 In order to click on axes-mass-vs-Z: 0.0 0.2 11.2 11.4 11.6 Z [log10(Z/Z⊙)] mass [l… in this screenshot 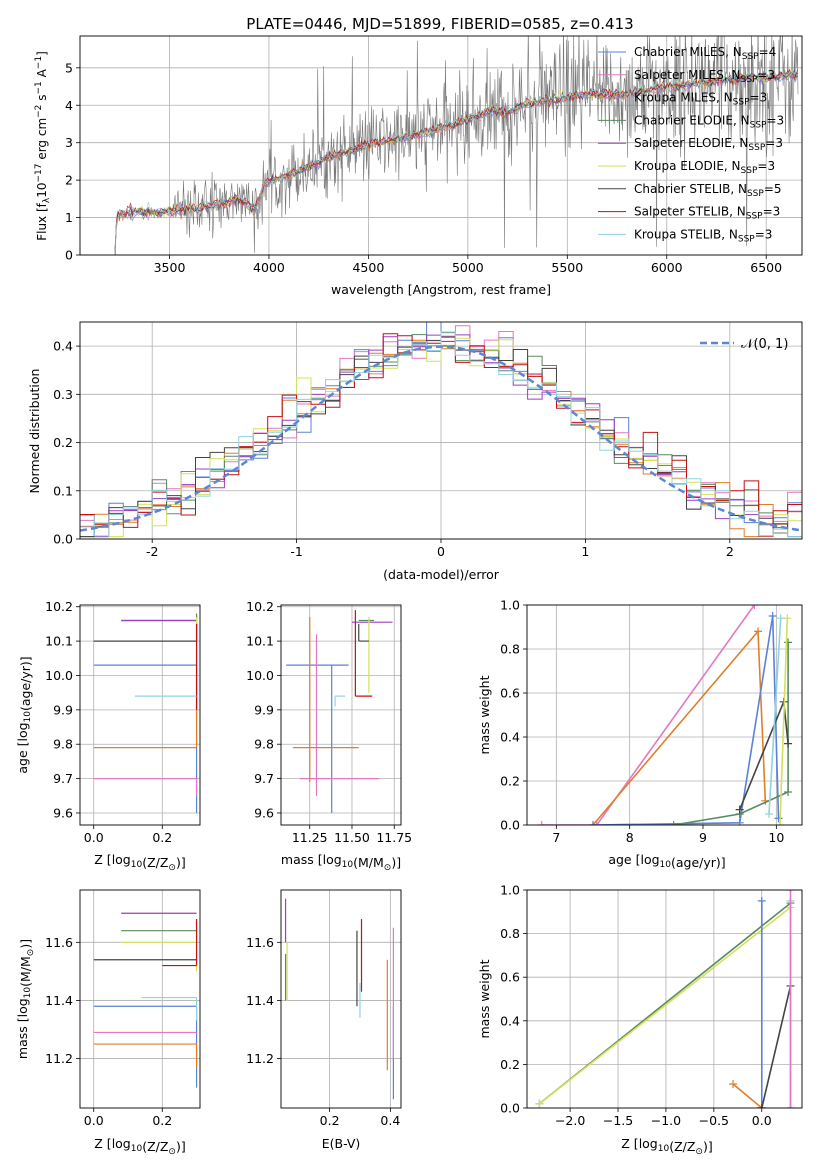, I will do `click(108, 1023)`.